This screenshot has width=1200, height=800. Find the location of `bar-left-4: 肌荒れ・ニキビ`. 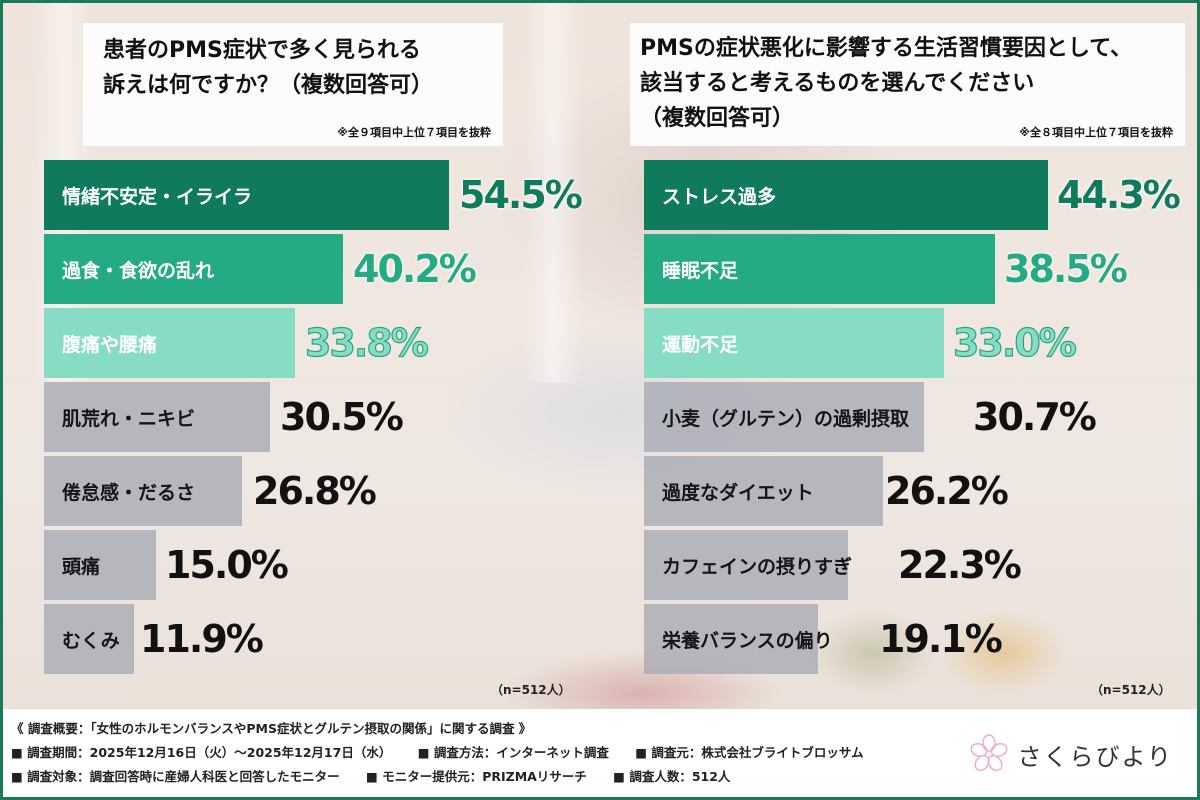

bar-left-4: 肌荒れ・ニキビ is located at coordinates (157, 417).